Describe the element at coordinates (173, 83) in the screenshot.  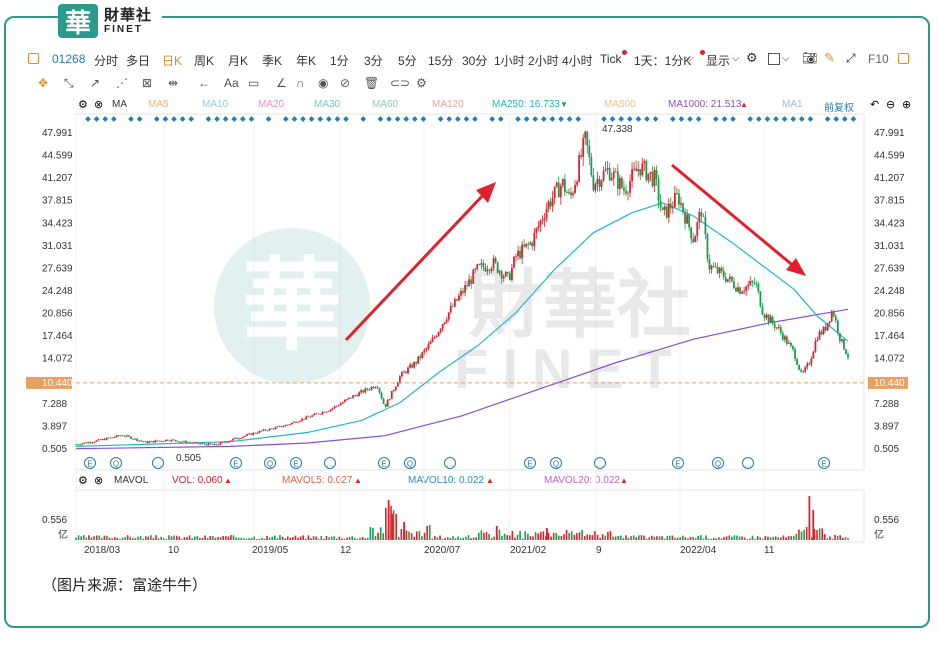
I see `measure-tool-icon: ⇹` at that location.